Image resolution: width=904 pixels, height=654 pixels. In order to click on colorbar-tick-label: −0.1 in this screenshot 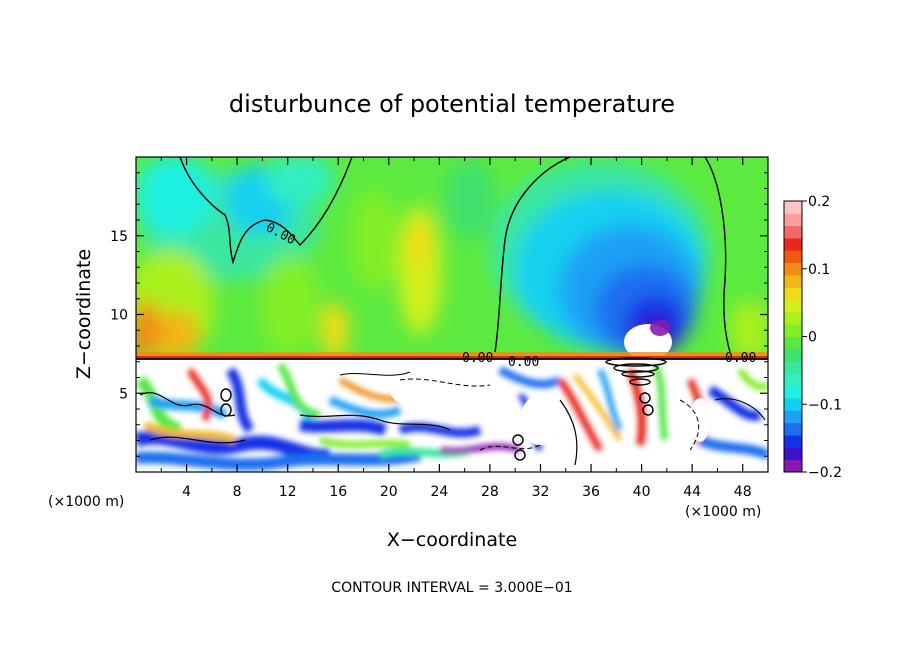, I will do `click(825, 405)`.